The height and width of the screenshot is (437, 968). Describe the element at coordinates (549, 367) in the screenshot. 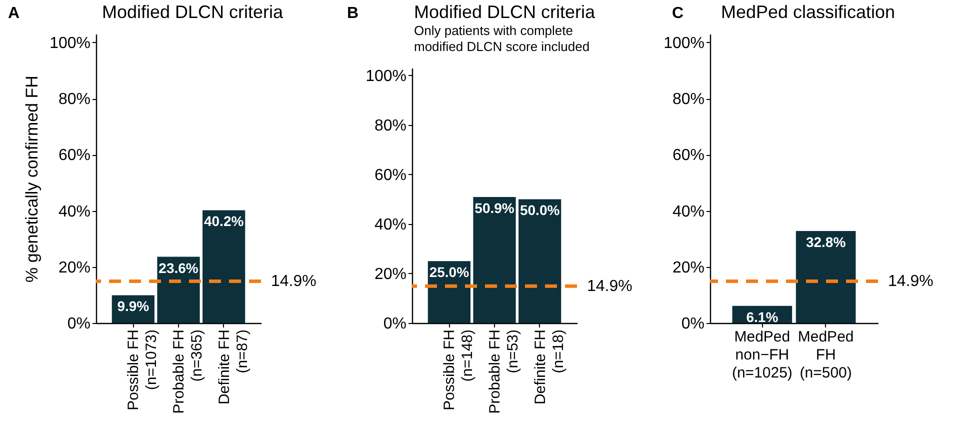

I see `x-tick-label: Definite FH (n=18)` at that location.